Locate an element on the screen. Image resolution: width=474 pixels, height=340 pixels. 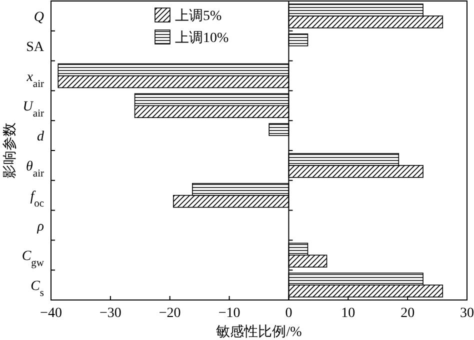
legend-label: 上调10% is located at coordinates (202, 38).